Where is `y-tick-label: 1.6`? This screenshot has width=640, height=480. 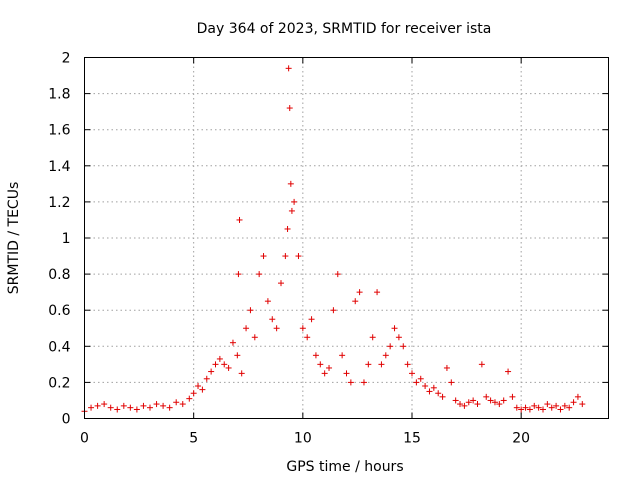
y-tick-label: 1.6 is located at coordinates (59, 131).